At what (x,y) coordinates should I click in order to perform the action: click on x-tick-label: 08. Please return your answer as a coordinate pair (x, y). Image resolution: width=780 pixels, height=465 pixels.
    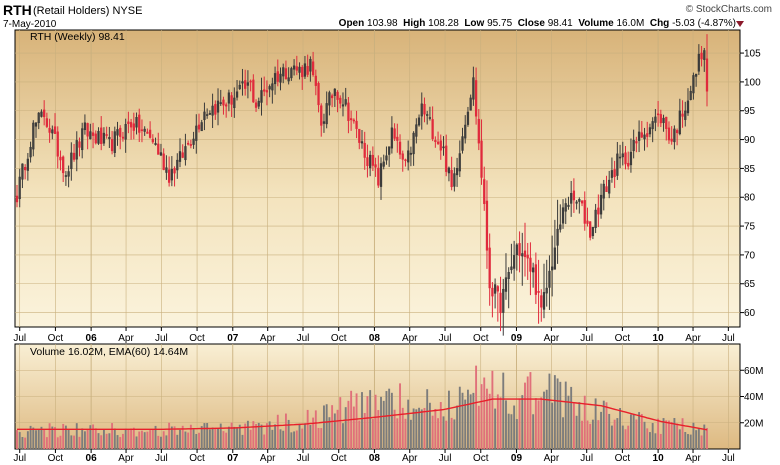
    Looking at the image, I should click on (375, 458).